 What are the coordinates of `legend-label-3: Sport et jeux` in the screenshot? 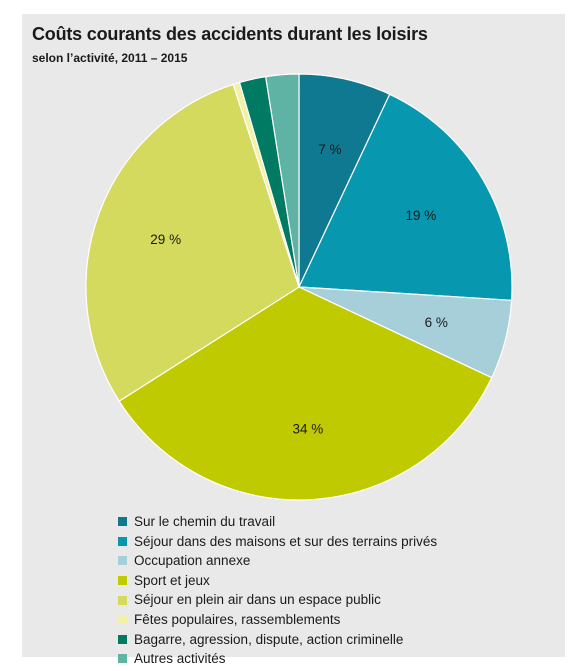 It's located at (172, 580).